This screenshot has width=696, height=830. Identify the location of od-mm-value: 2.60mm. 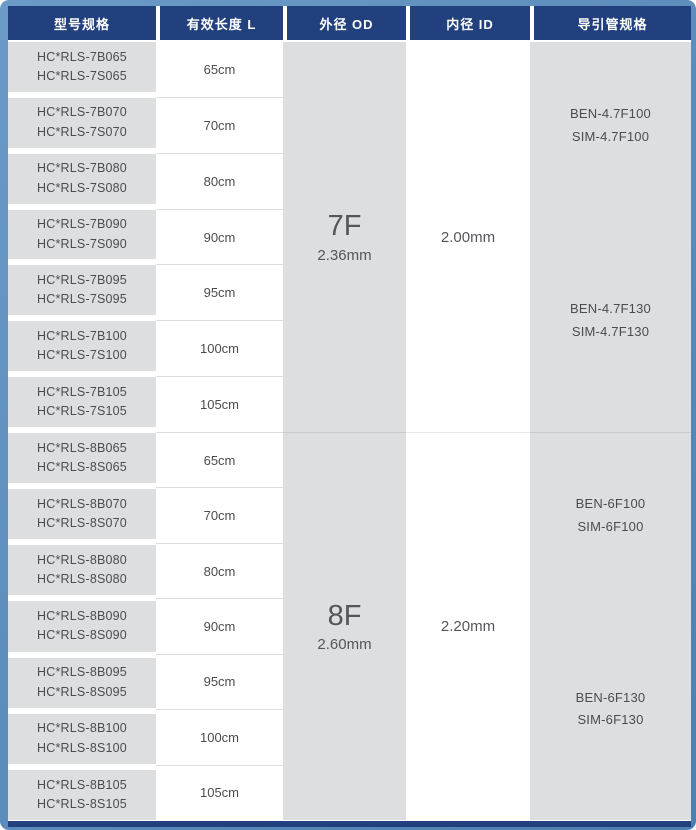
(344, 645).